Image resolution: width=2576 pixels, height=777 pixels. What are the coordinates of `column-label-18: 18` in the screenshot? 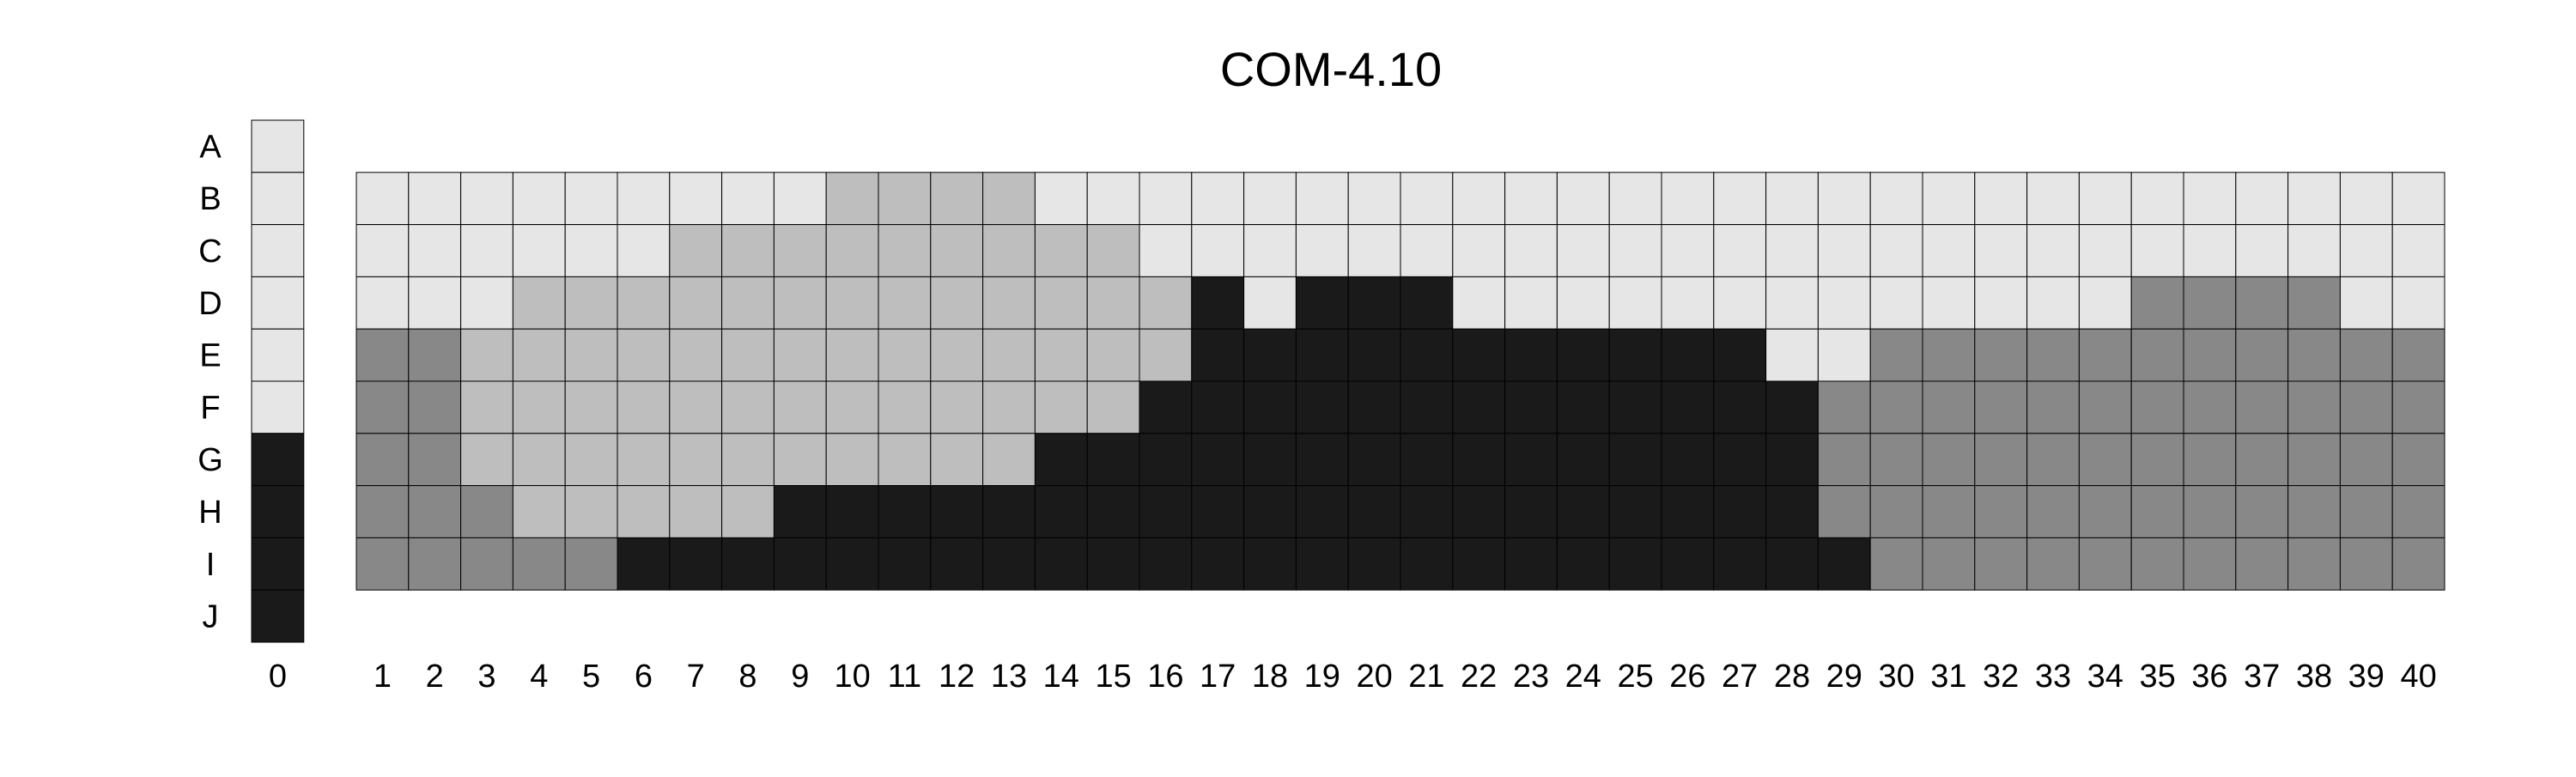 It's located at (1270, 677).